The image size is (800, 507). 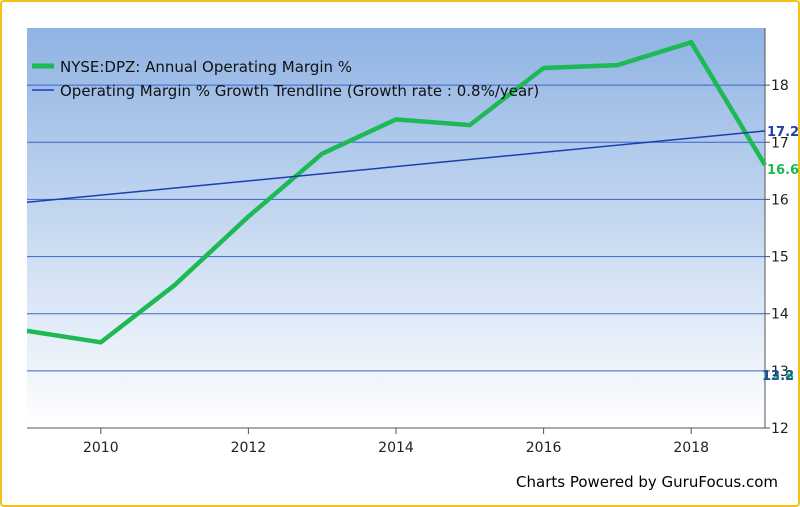 What do you see at coordinates (544, 448) in the screenshot?
I see `x-tick-label: 2016` at bounding box center [544, 448].